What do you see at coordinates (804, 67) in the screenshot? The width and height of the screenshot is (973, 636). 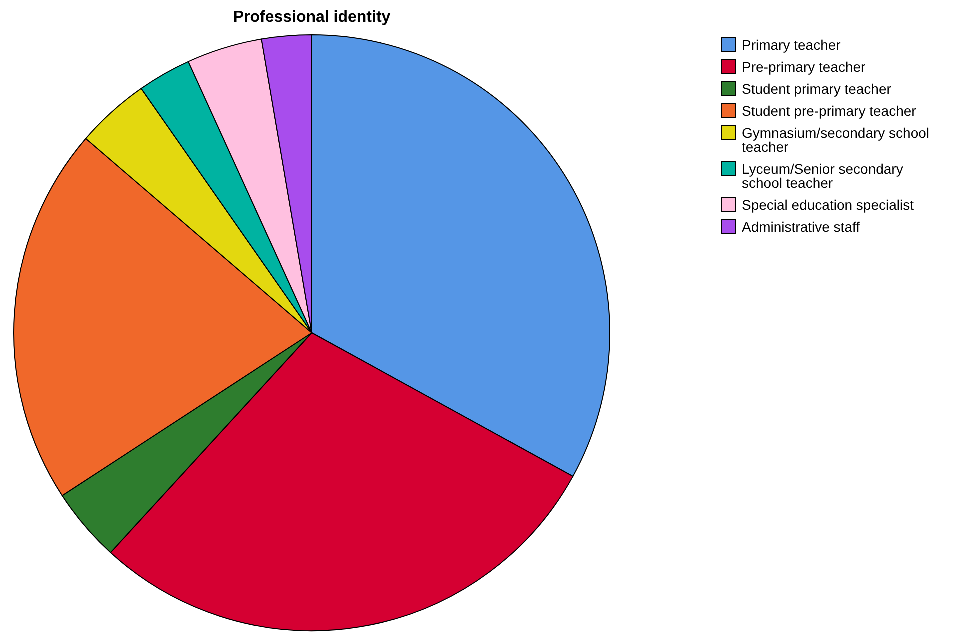 I see `legend-label: Pre-primary teacher` at bounding box center [804, 67].